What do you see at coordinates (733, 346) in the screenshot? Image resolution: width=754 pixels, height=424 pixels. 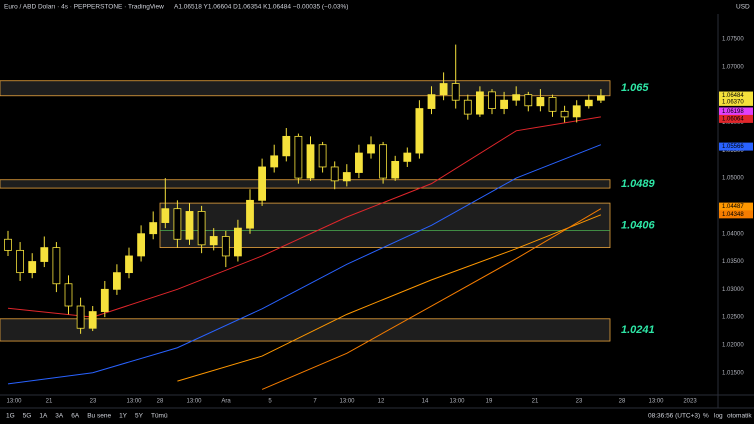 I see `y-tick-label: 1.02000` at bounding box center [733, 346].